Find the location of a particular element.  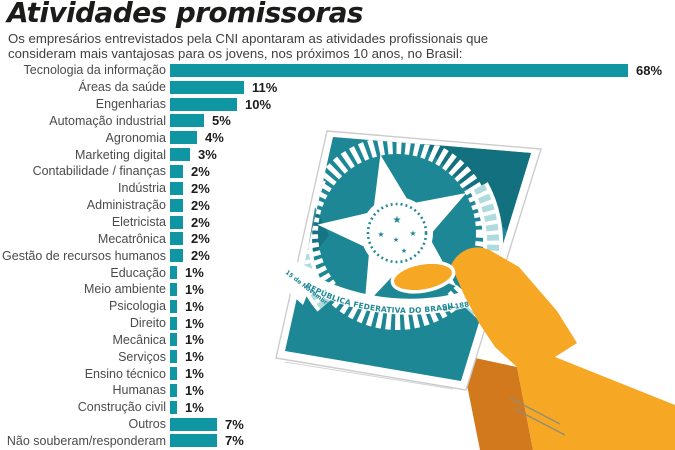

chart-row: Eletricista 2% is located at coordinates (337, 222).